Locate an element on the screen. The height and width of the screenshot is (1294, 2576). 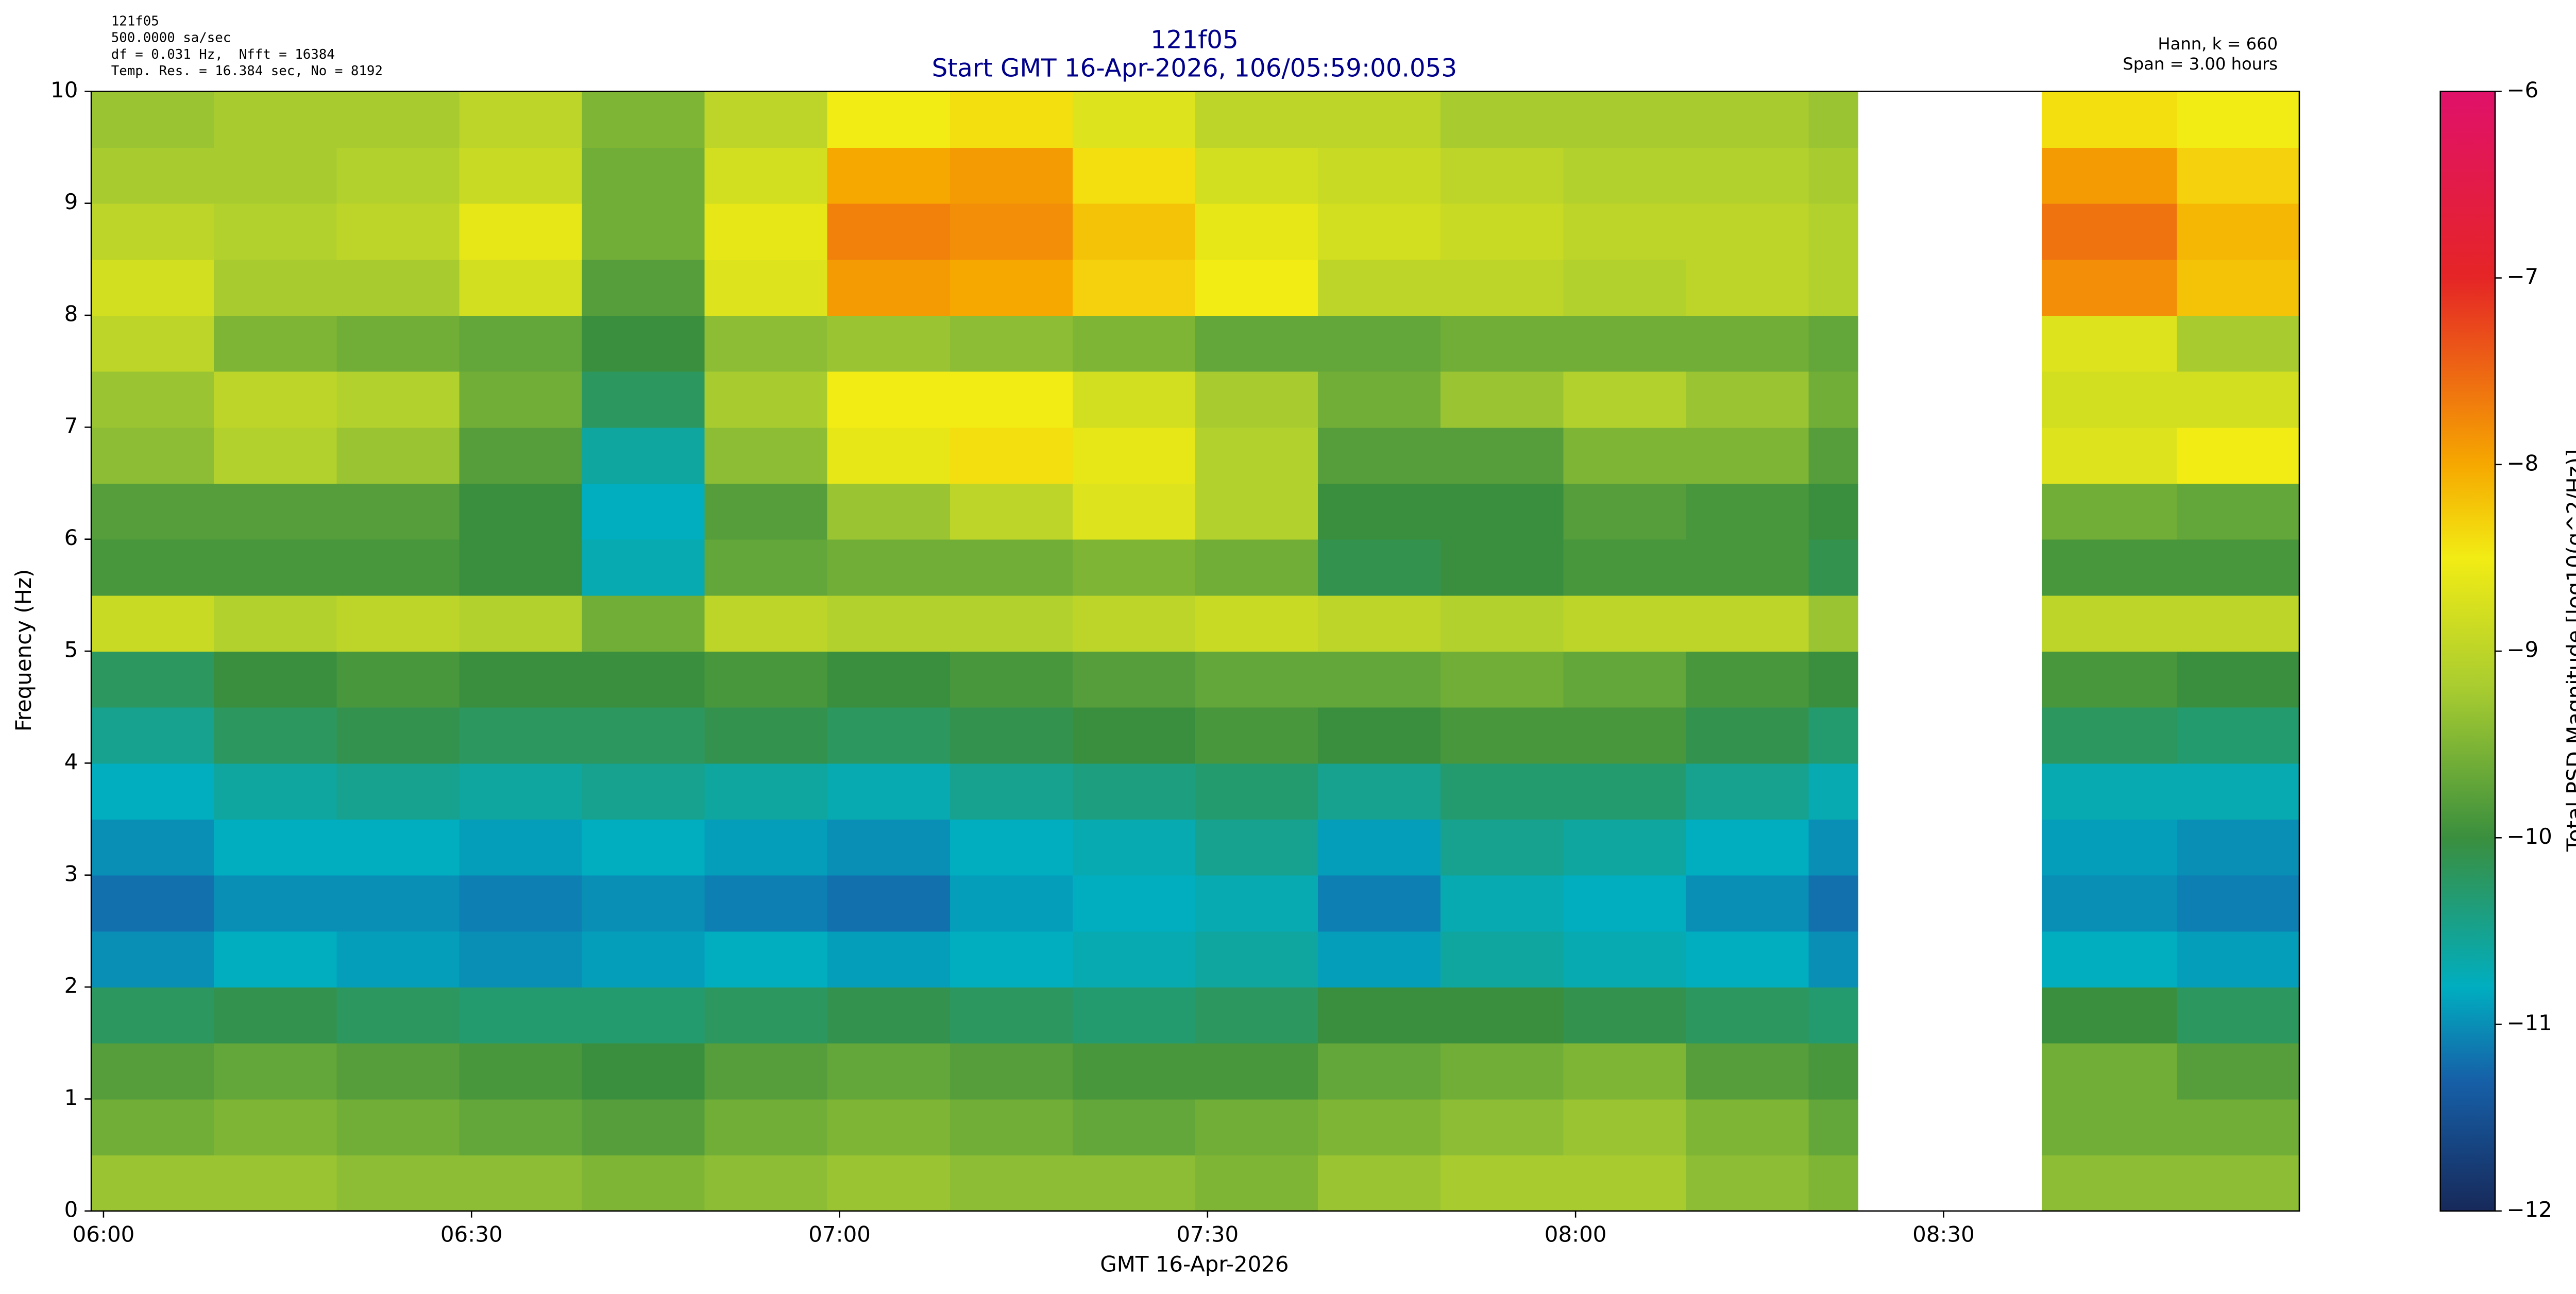
colorbar-tick-label: −7 is located at coordinates (2522, 276).